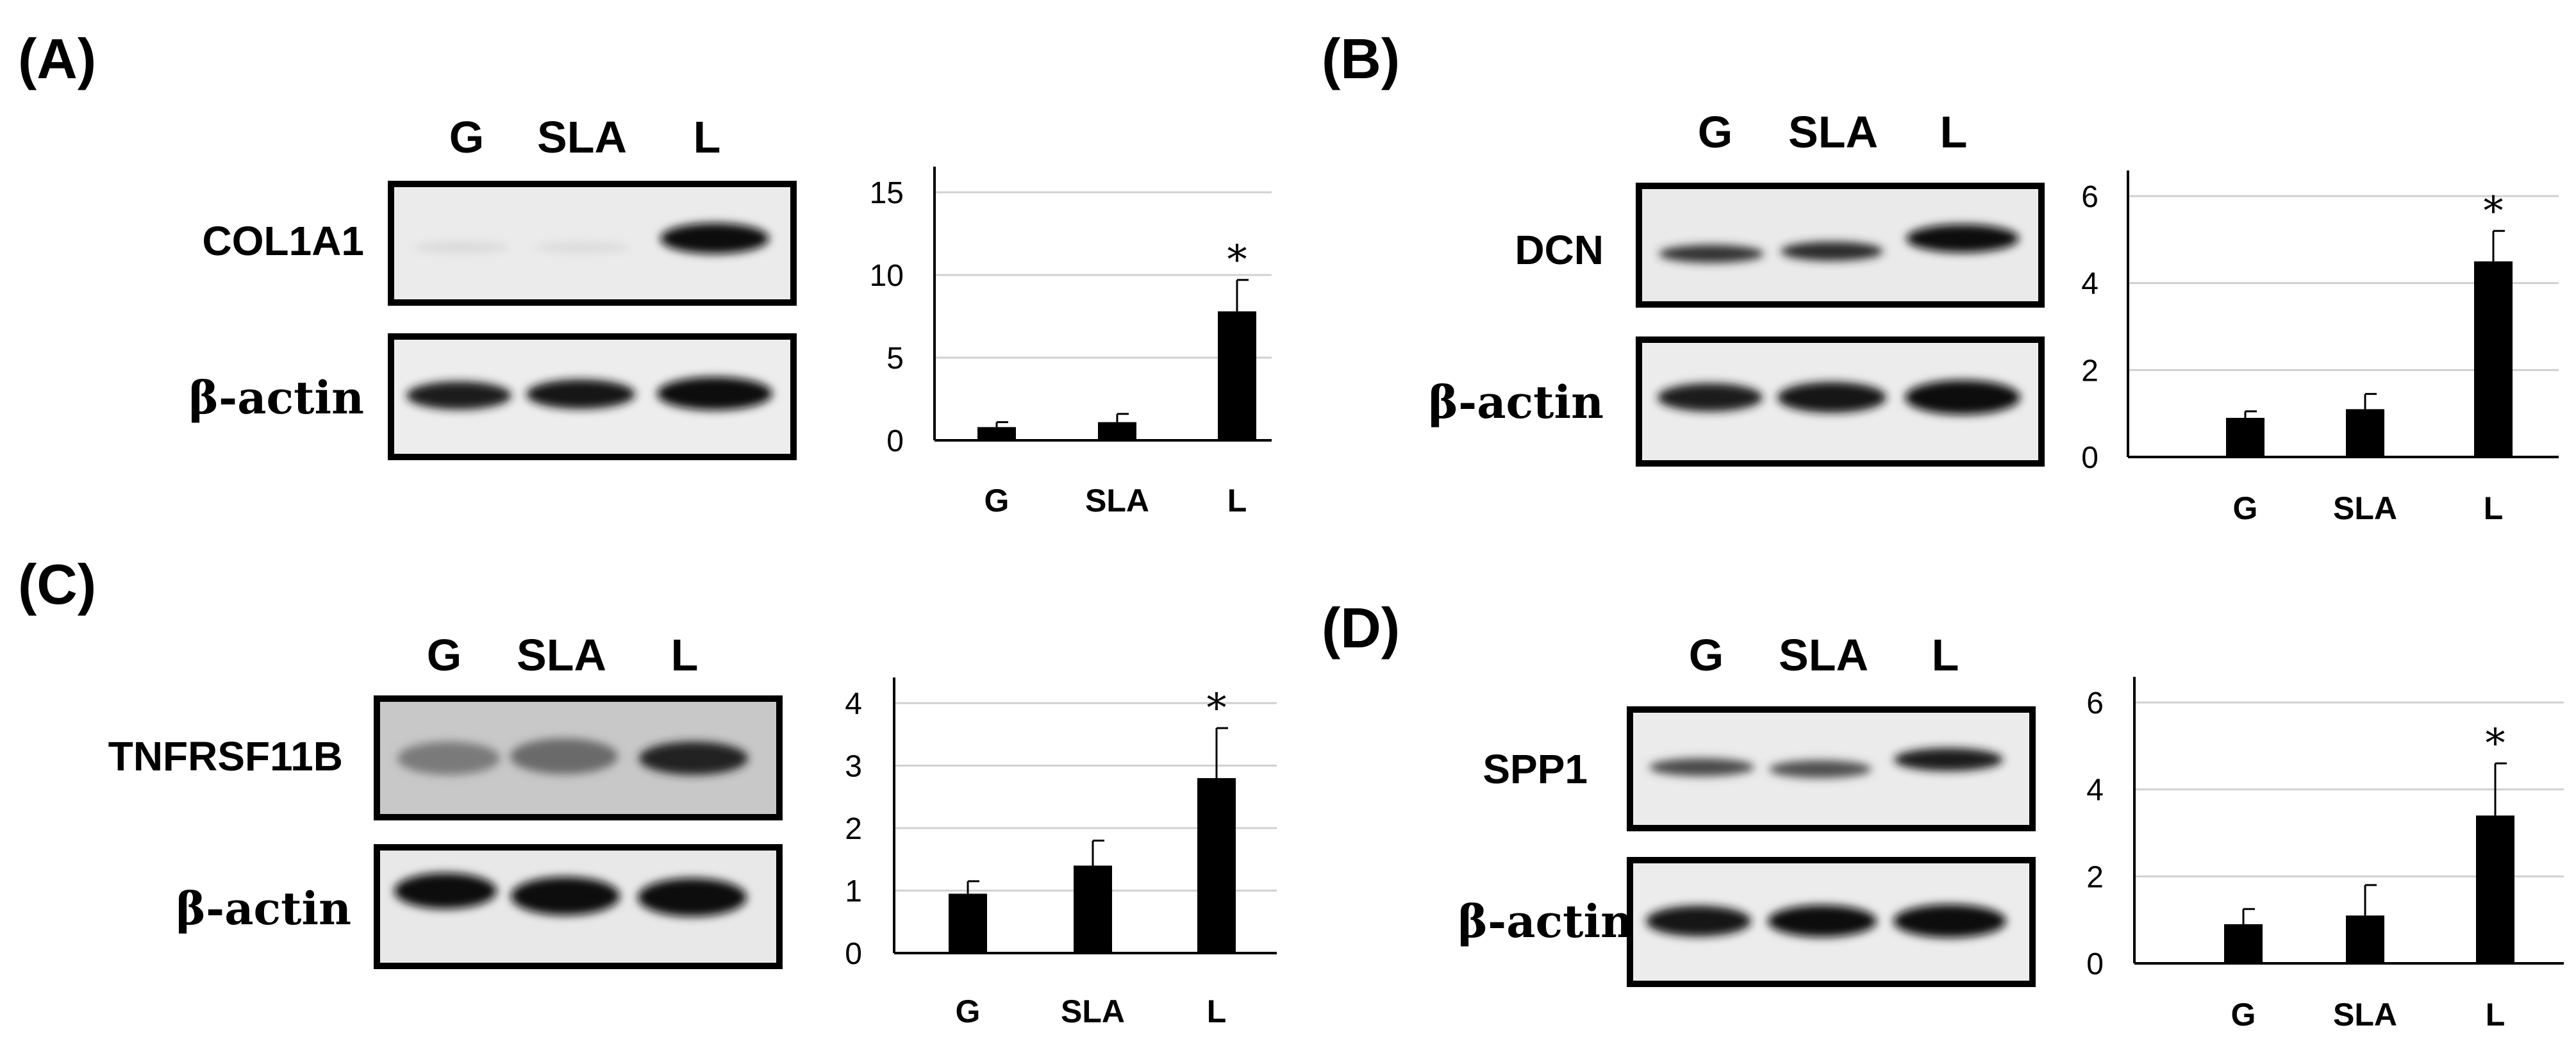 This screenshot has width=2576, height=1055. Describe the element at coordinates (1833, 132) in the screenshot. I see `panel-b-lane-sla: SLA` at that location.